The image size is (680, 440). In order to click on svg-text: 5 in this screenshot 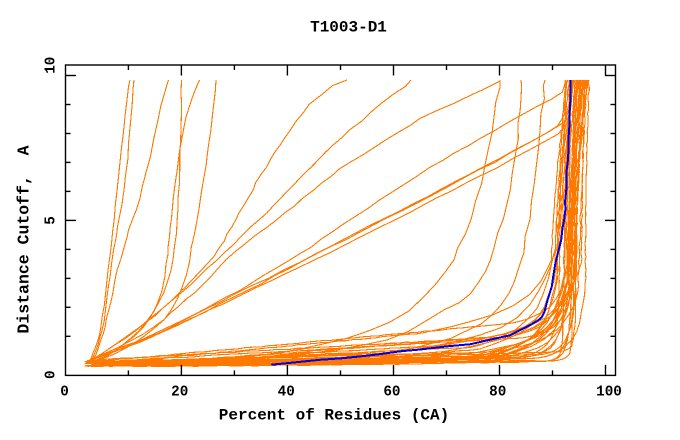, I will do `click(52, 220)`.